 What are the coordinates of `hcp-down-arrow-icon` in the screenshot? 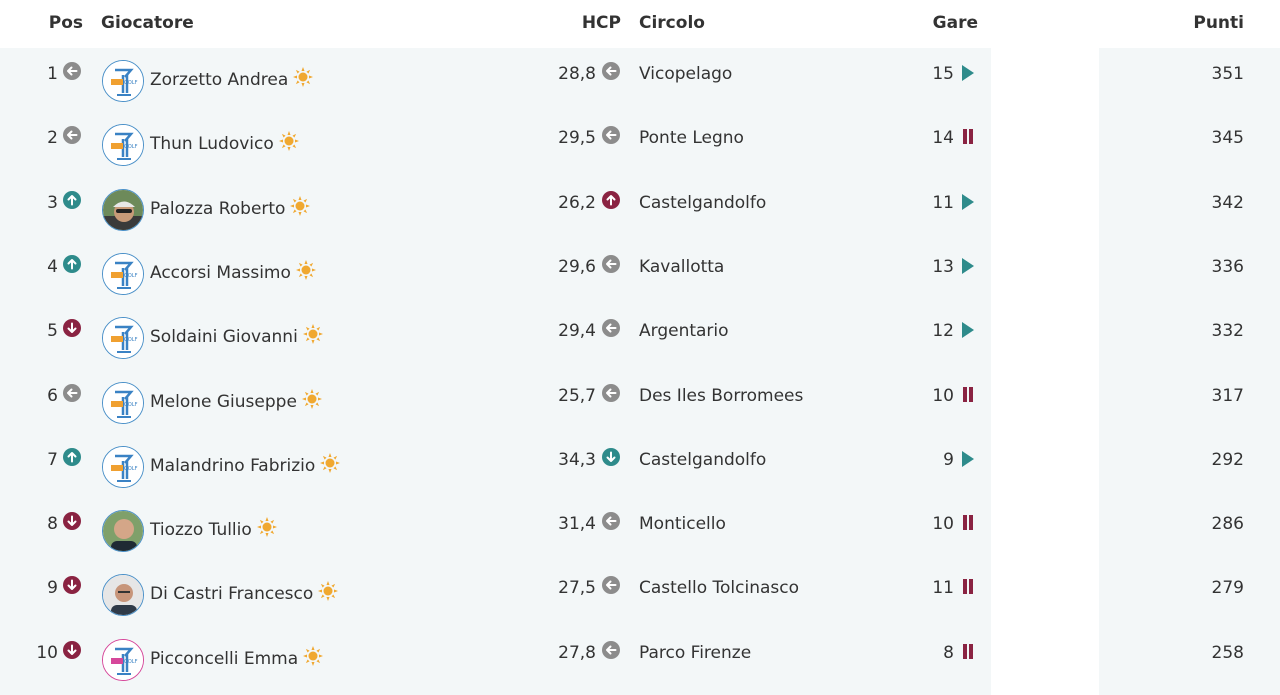 It's located at (611, 456).